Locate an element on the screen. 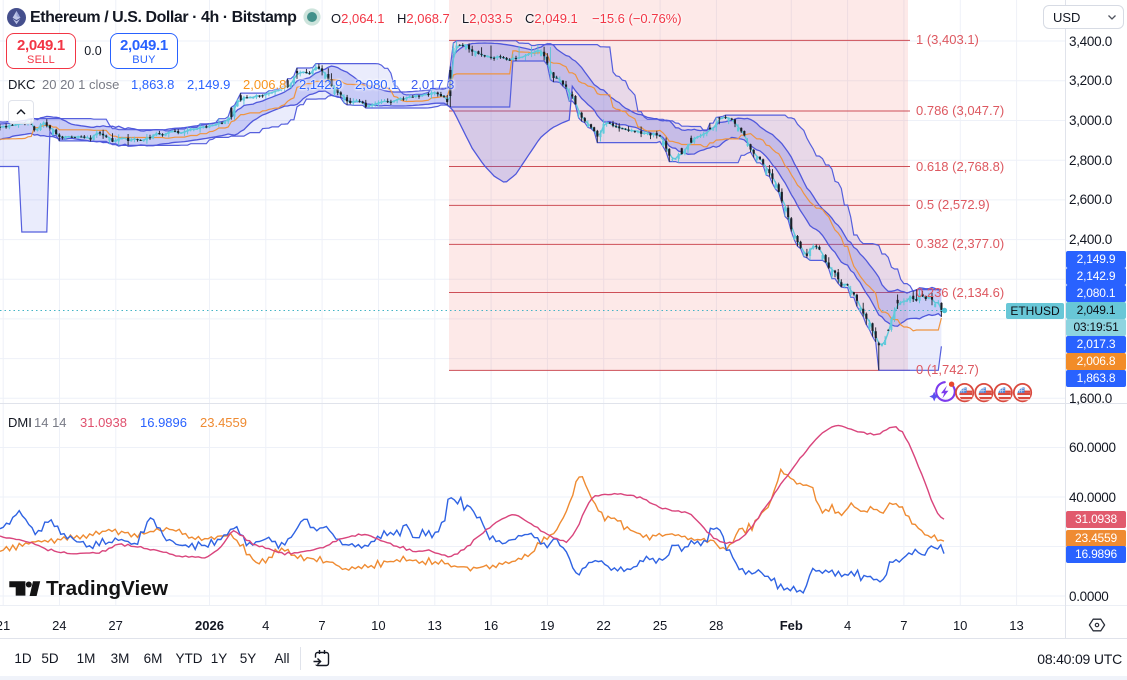 The image size is (1127, 680). svg-text: TradingView is located at coordinates (107, 589).